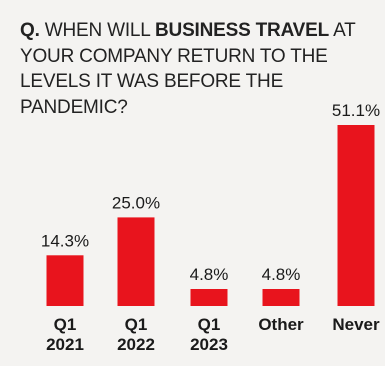 Image resolution: width=389 pixels, height=370 pixels. I want to click on category-label-4: Never, so click(356, 324).